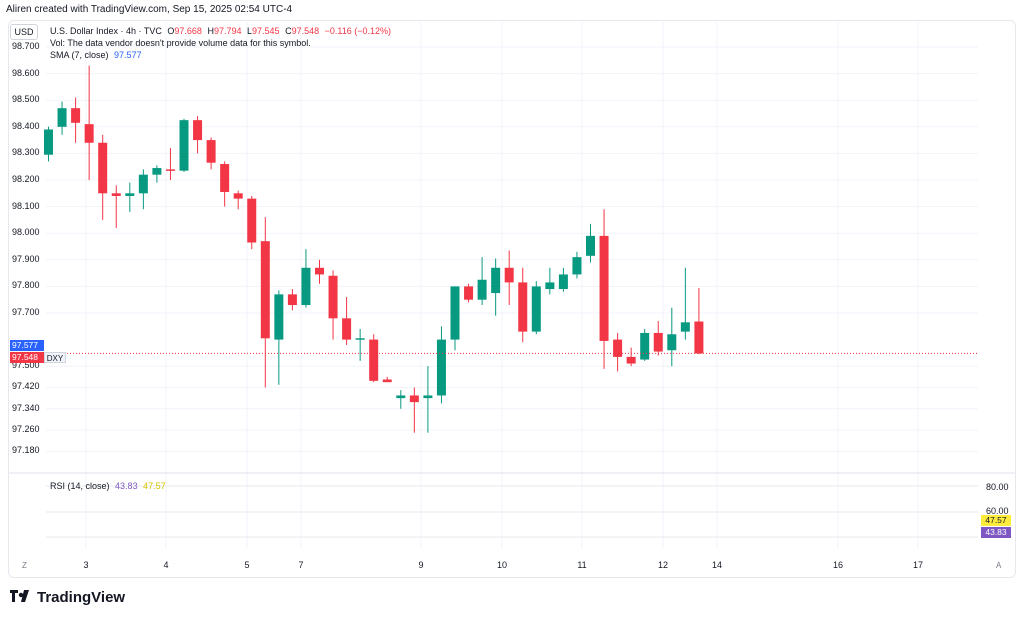 The width and height of the screenshot is (1024, 618). I want to click on price-axis-label: 98.100, so click(26, 205).